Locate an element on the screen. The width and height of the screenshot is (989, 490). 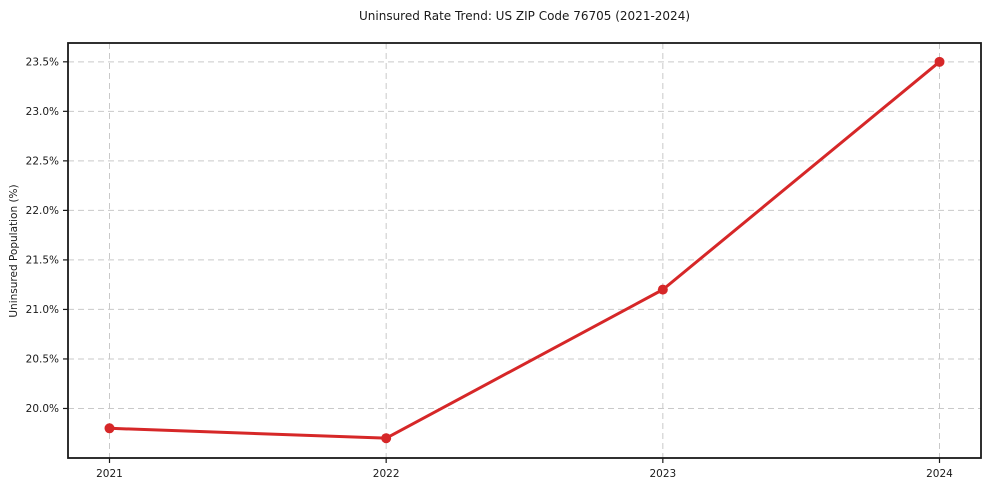
y-tick-label: 23.5% is located at coordinates (42, 62).